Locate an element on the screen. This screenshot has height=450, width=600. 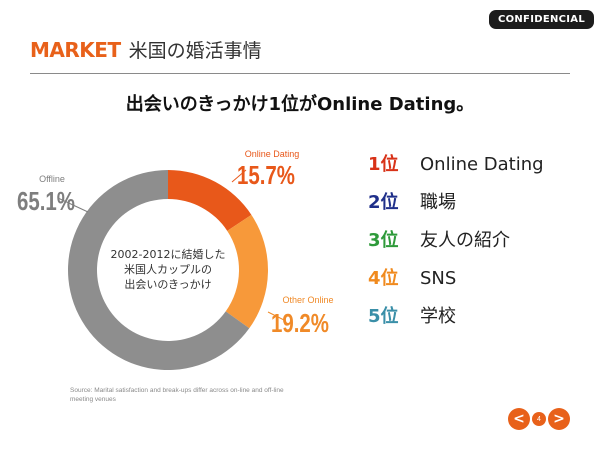
ranking-rank: 3位 is located at coordinates (383, 240).